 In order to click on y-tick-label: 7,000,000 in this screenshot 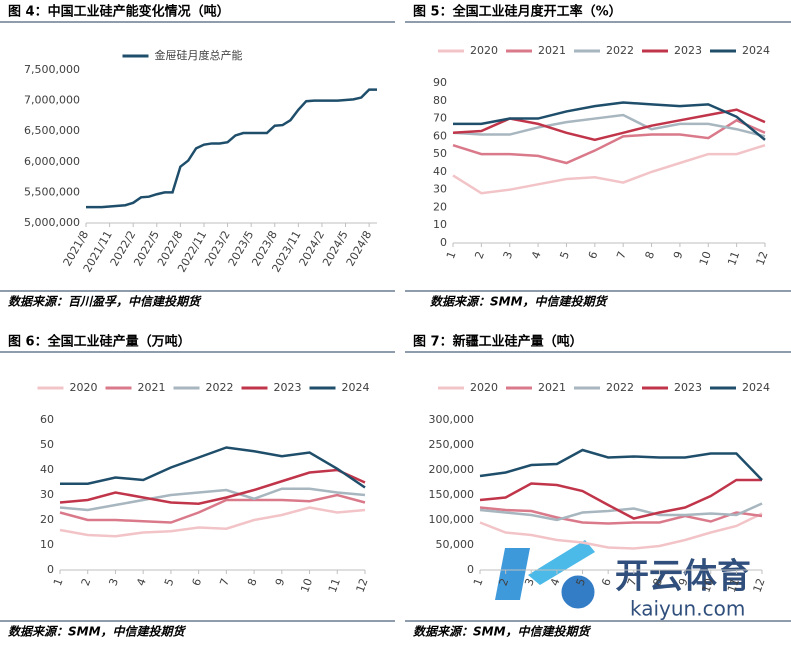, I will do `click(52, 100)`.